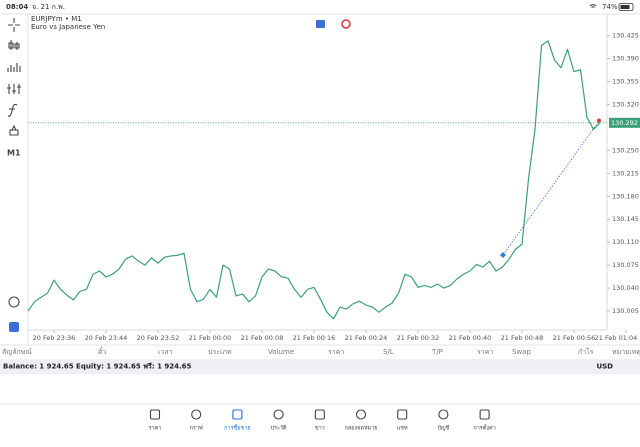  Describe the element at coordinates (625, 196) in the screenshot. I see `y-tick-label: 130.180` at that location.